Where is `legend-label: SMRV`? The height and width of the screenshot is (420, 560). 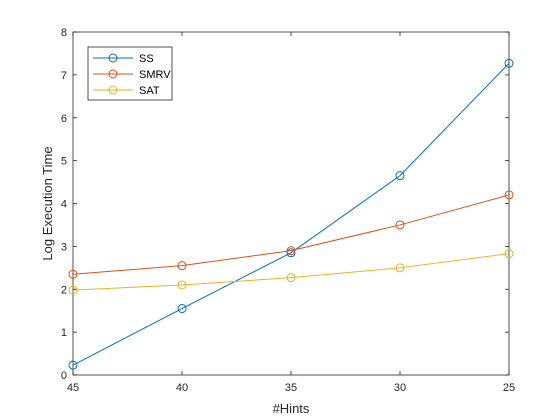
legend-label: SMRV is located at coordinates (155, 75).